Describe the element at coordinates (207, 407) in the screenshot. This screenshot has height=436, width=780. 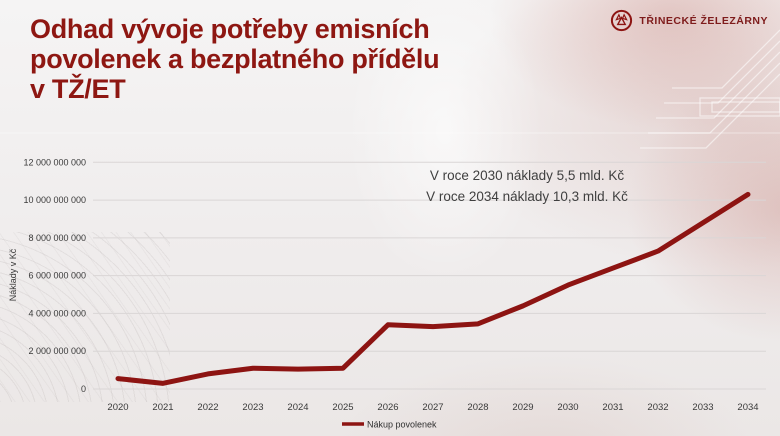
I see `x-tick-label: 2022` at that location.